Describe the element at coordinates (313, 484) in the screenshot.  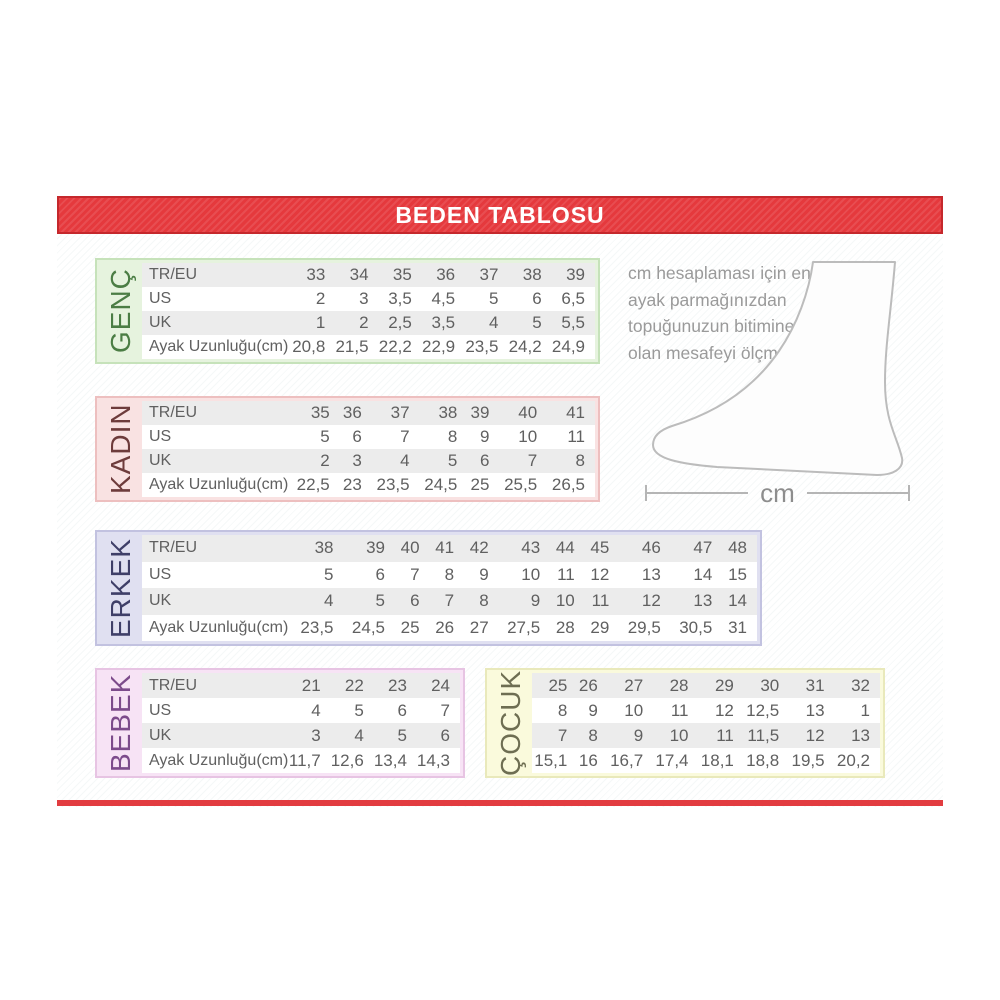
I see `size-cell: 22,5` at that location.